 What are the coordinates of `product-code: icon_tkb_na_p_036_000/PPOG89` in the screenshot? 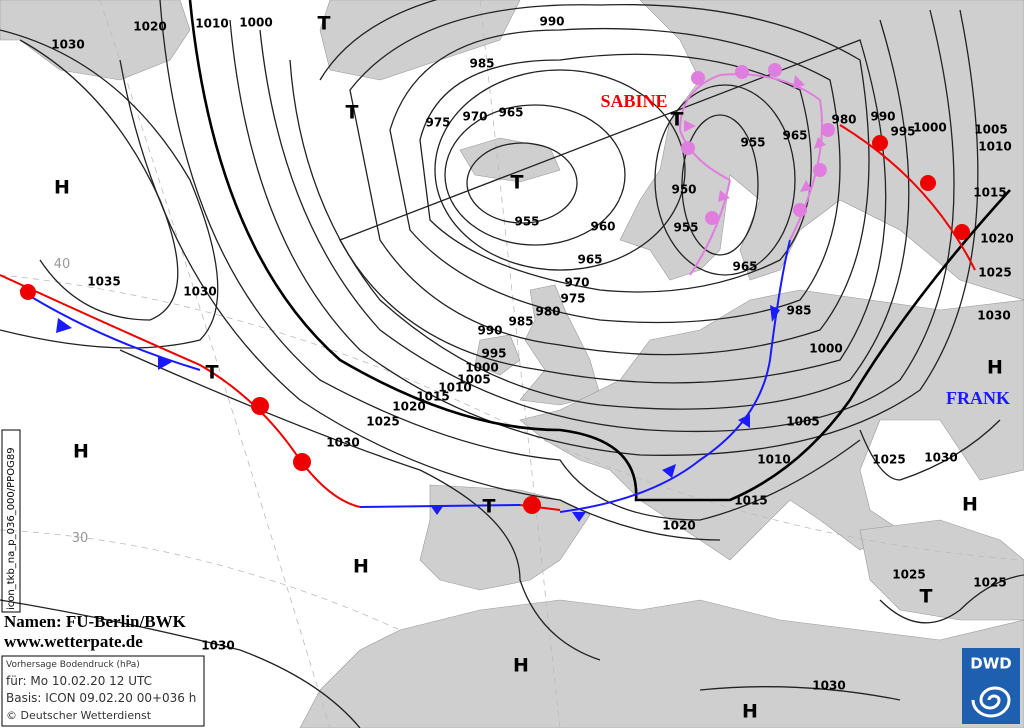 It's located at (11, 528).